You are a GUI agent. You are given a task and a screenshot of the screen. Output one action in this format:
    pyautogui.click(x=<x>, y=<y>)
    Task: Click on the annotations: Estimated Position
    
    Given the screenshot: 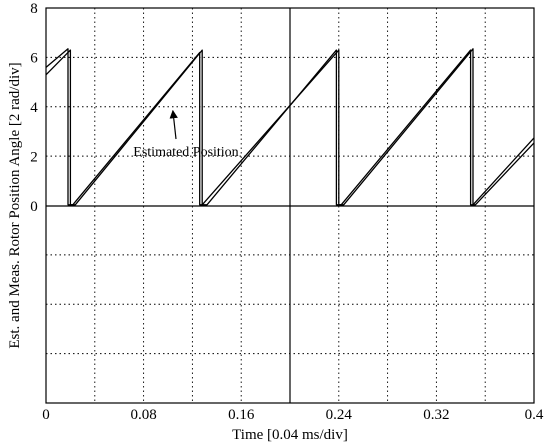 What is the action you would take?
    pyautogui.click(x=186, y=134)
    